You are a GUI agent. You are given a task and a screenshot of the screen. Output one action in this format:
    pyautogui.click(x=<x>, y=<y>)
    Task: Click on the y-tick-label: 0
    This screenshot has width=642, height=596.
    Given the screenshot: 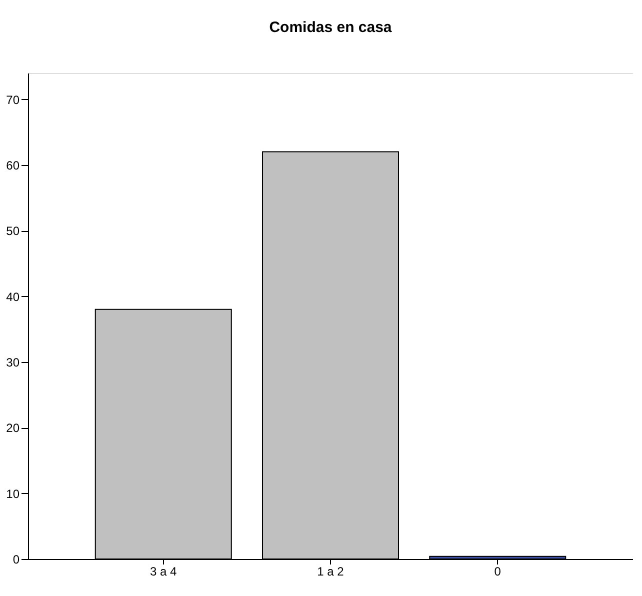 What is the action you would take?
    pyautogui.click(x=16, y=559)
    